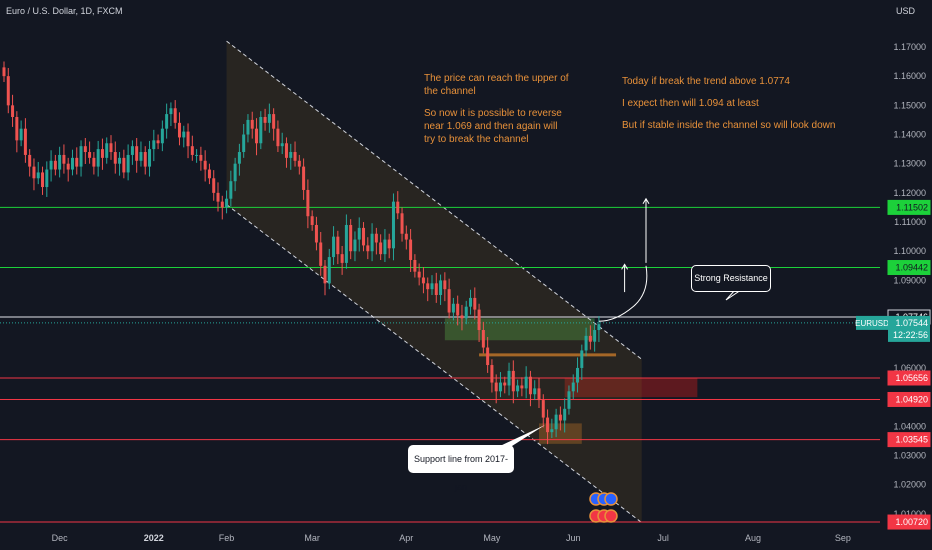 The image size is (932, 550). I want to click on currency-label: USD, so click(906, 11).